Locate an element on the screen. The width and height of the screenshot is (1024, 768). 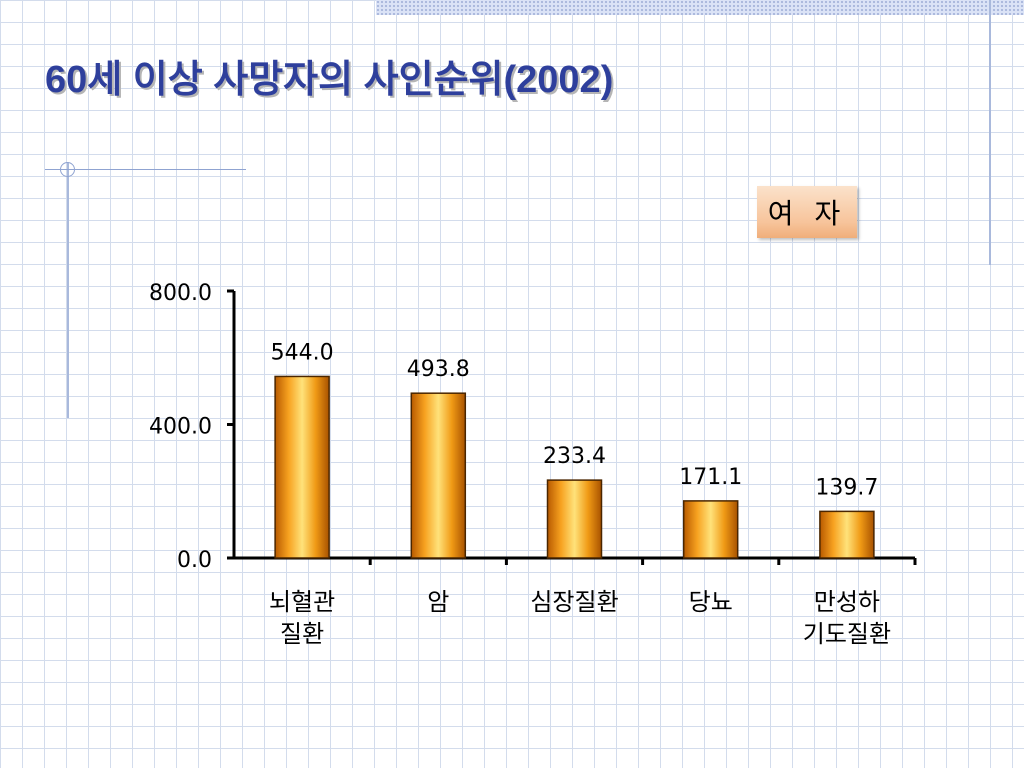
category-label: 암 is located at coordinates (438, 602).